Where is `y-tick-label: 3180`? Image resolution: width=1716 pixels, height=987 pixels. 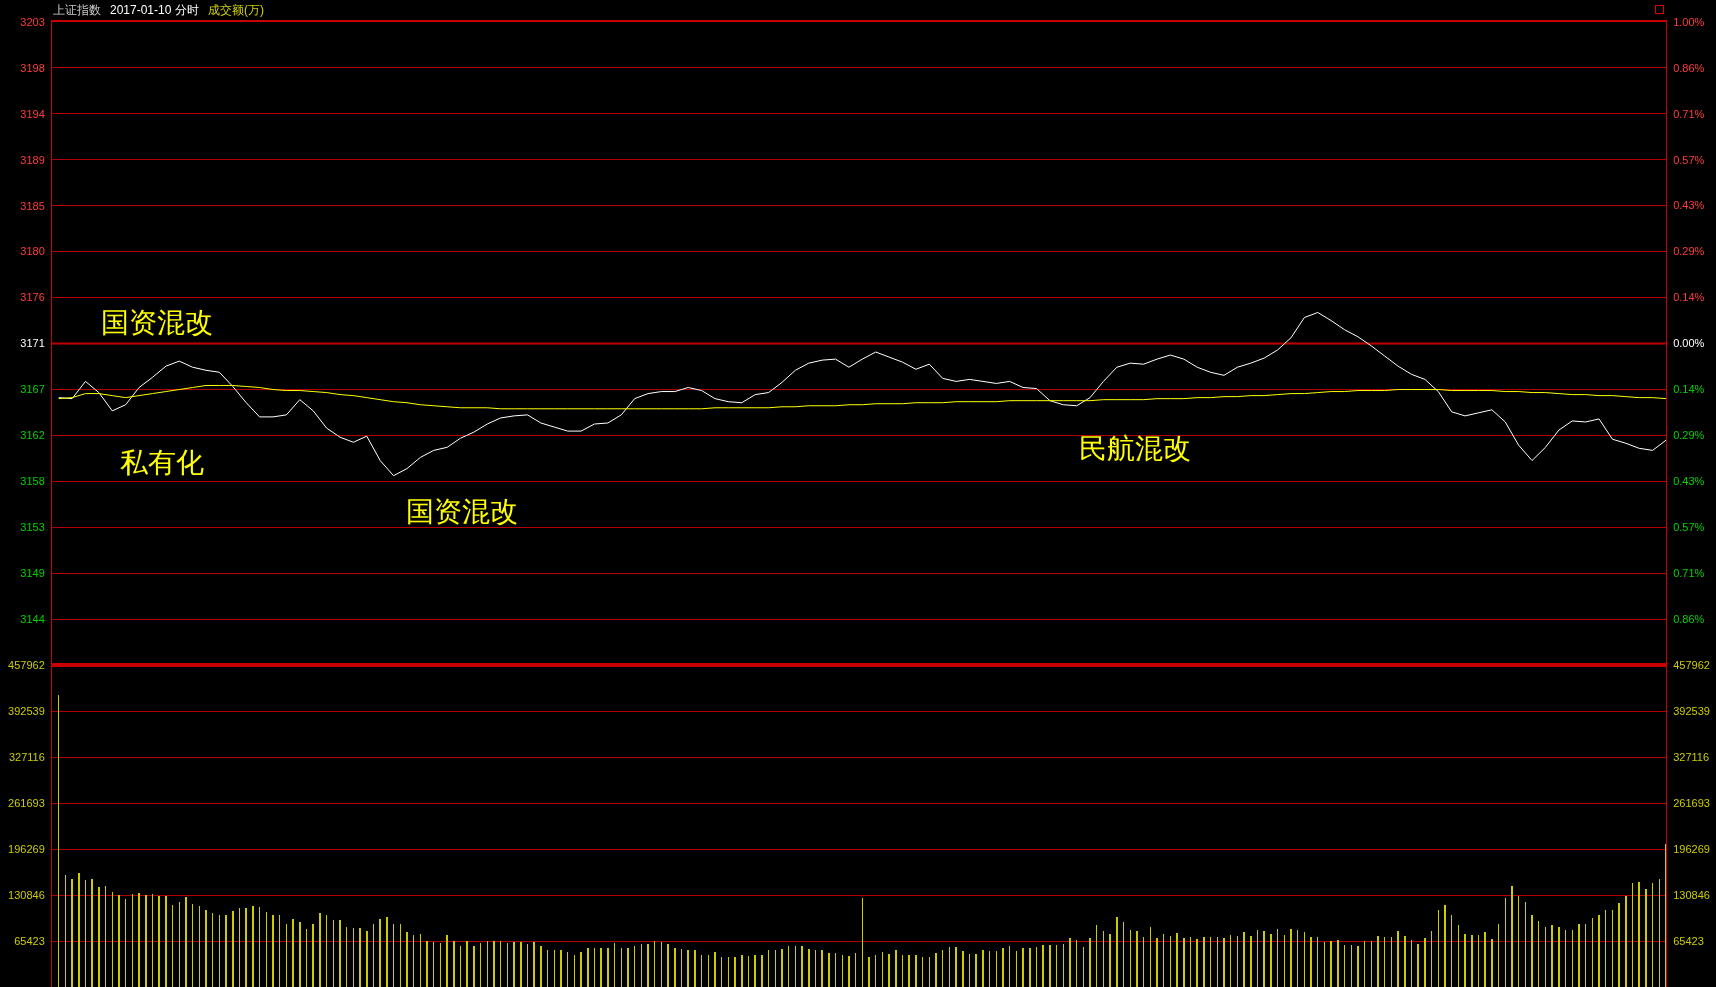 y-tick-label: 3180 is located at coordinates (32, 251).